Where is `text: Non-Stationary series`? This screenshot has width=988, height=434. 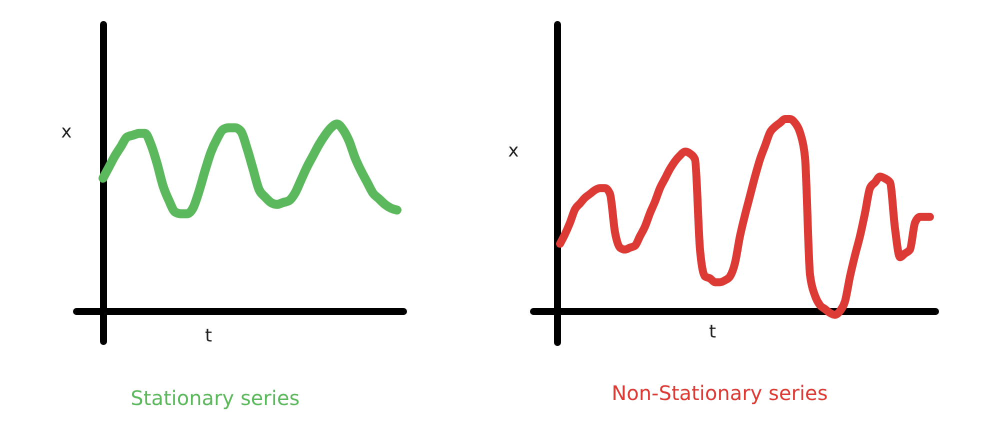 text: Non-Stationary series is located at coordinates (720, 393).